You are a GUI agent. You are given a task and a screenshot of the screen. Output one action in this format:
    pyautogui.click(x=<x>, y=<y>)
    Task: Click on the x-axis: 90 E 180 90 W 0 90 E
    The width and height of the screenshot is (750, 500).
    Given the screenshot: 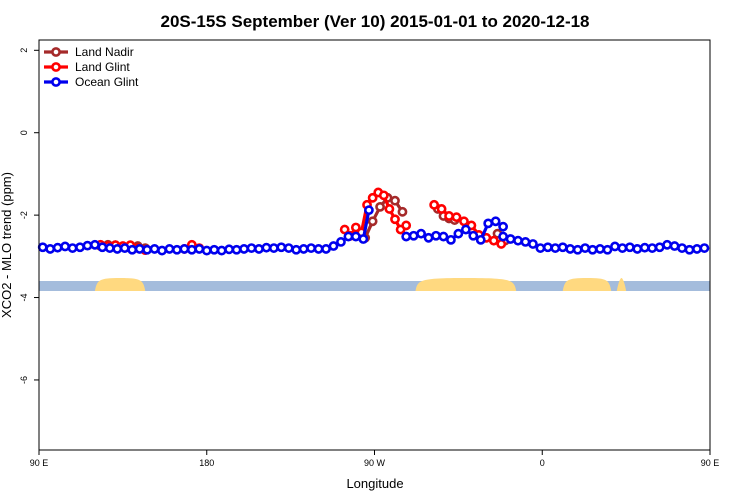 What is the action you would take?
    pyautogui.click(x=375, y=459)
    